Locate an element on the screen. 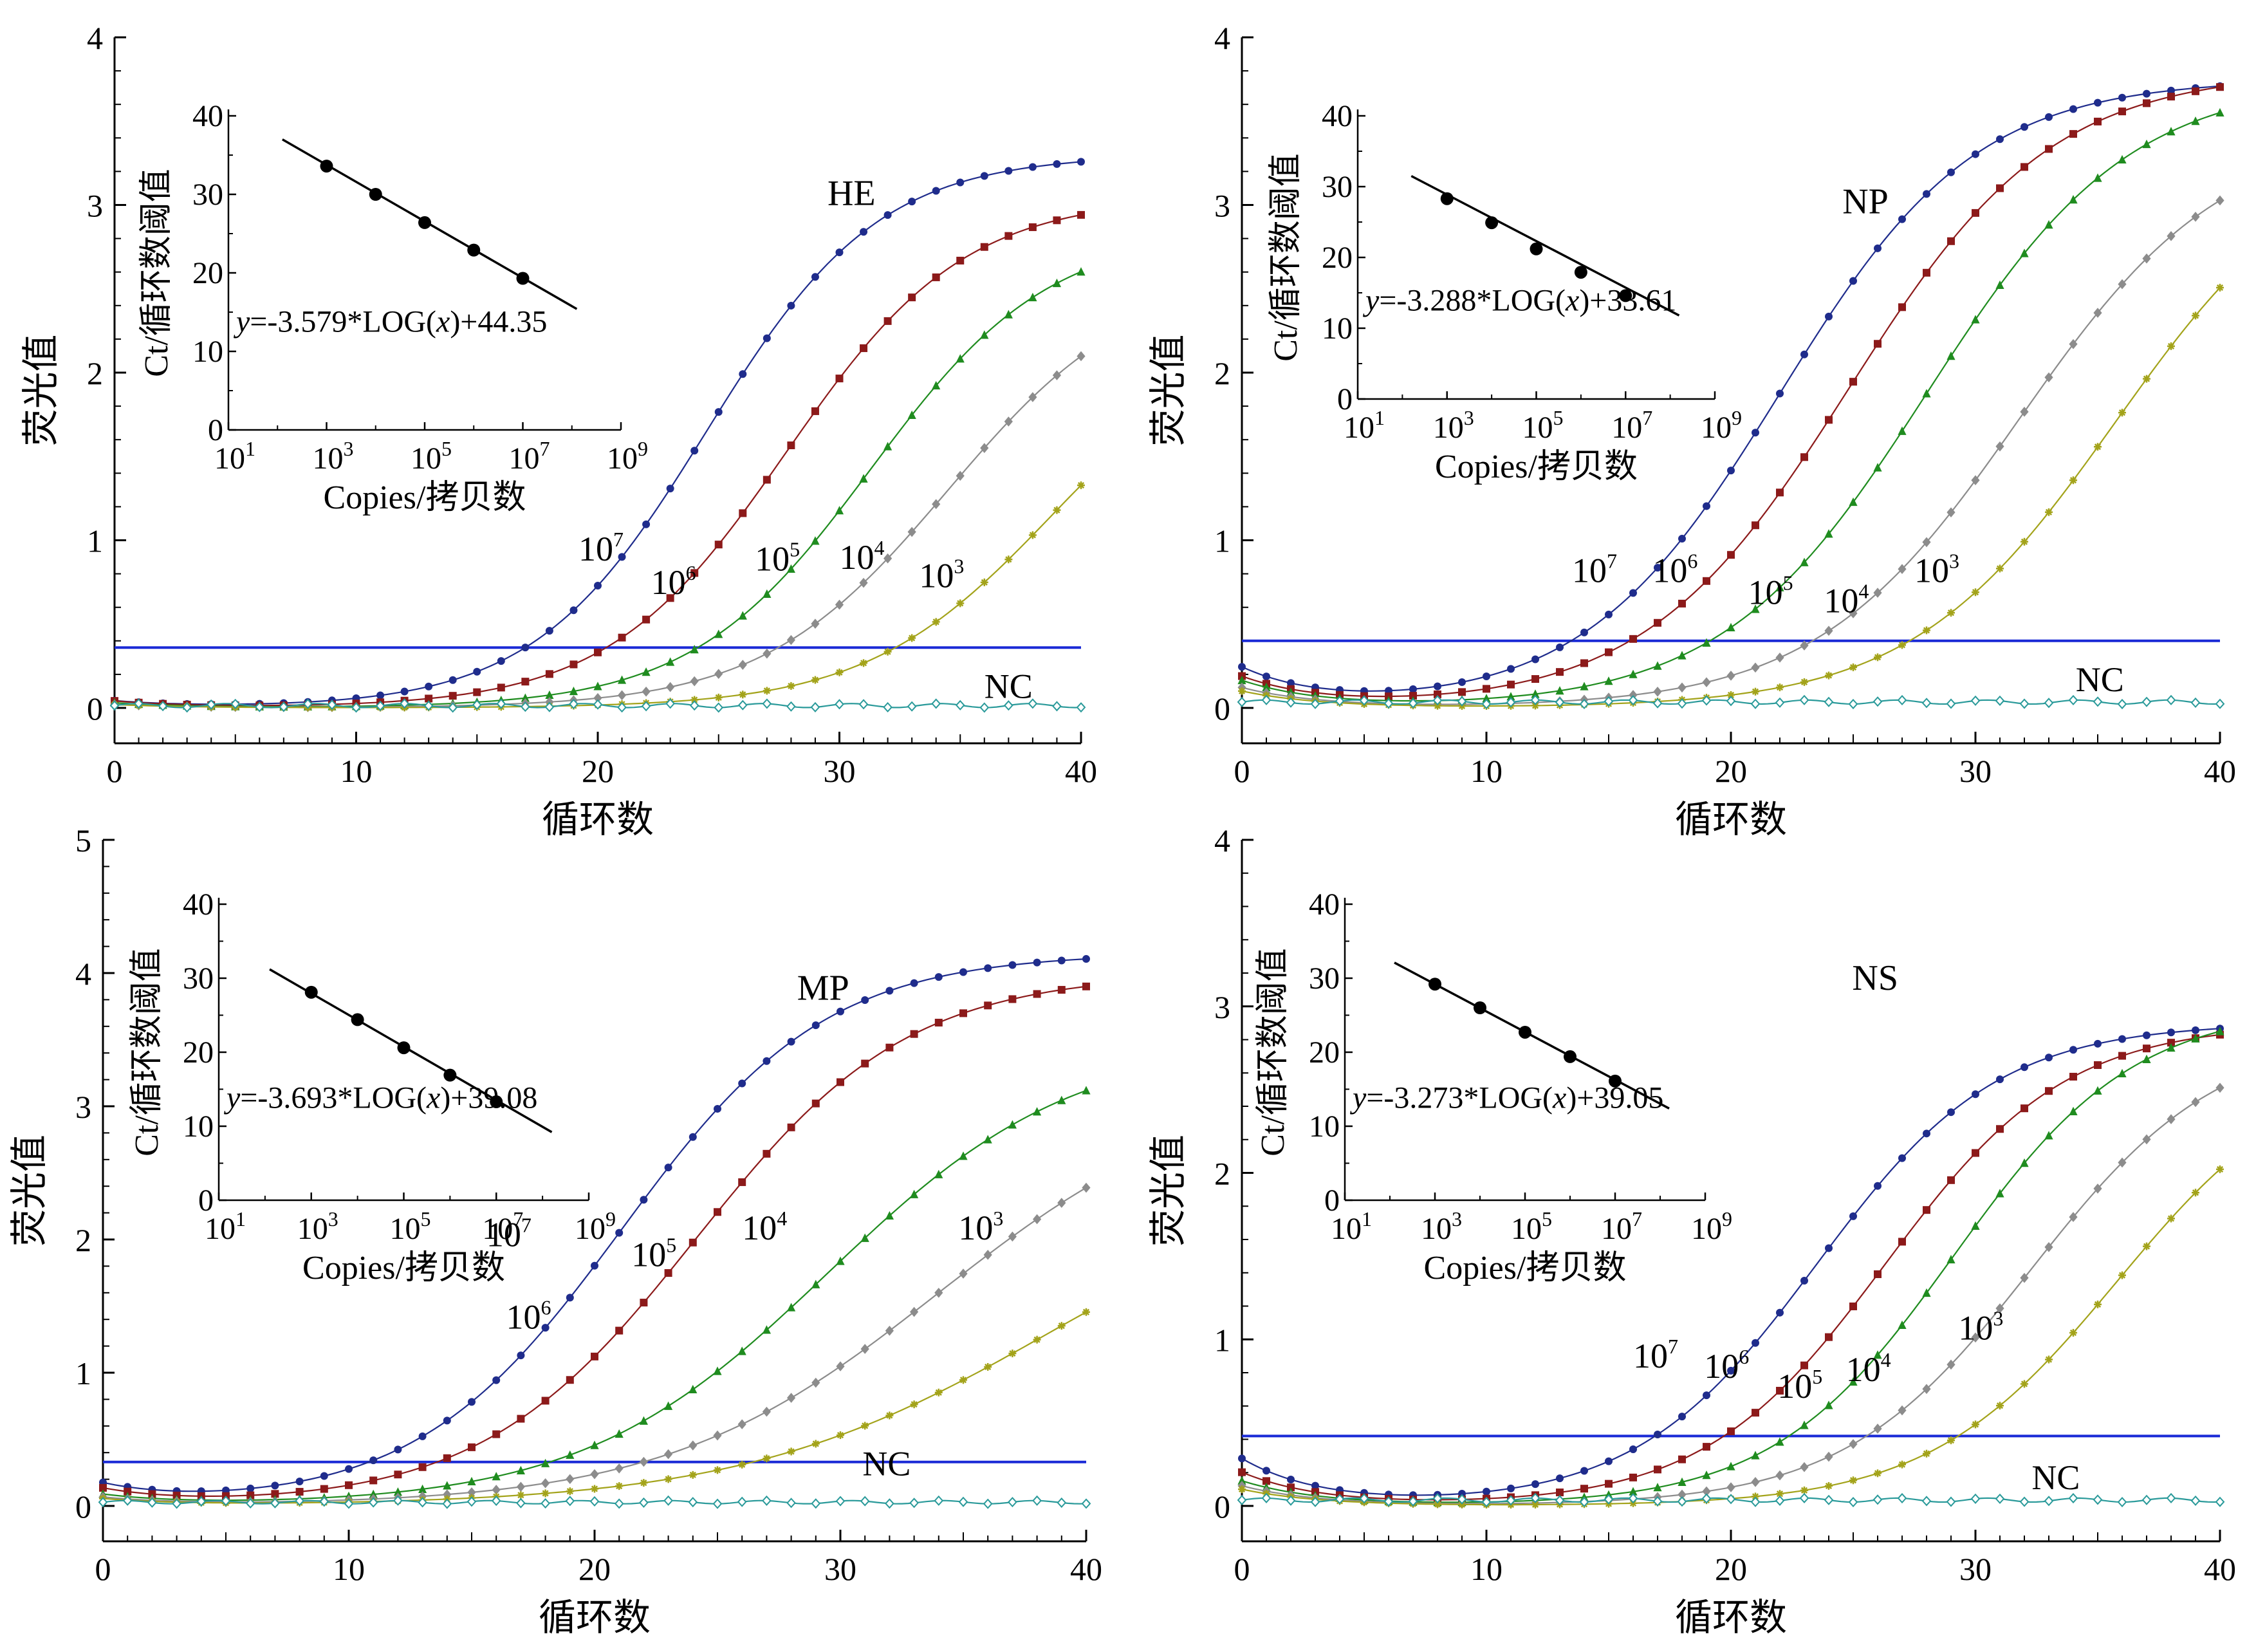 Image resolution: width=2247 pixels, height=1652 pixels. inset-x-label: Copies/拷贝数 is located at coordinates (404, 1268).